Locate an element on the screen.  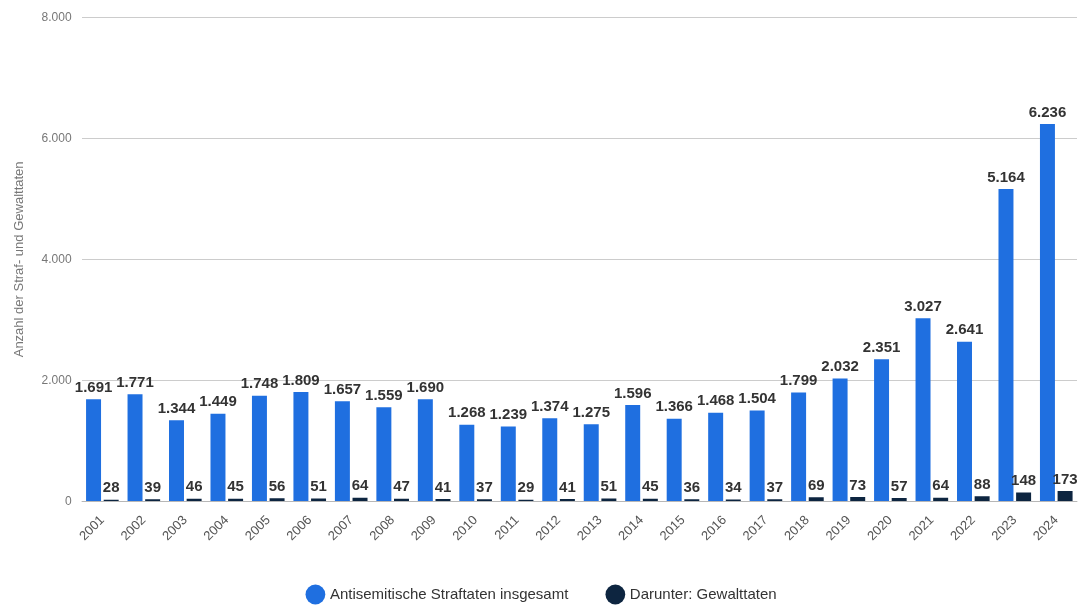
legend-label: Antisemitische Straftaten insgesamt is located at coordinates (449, 593).